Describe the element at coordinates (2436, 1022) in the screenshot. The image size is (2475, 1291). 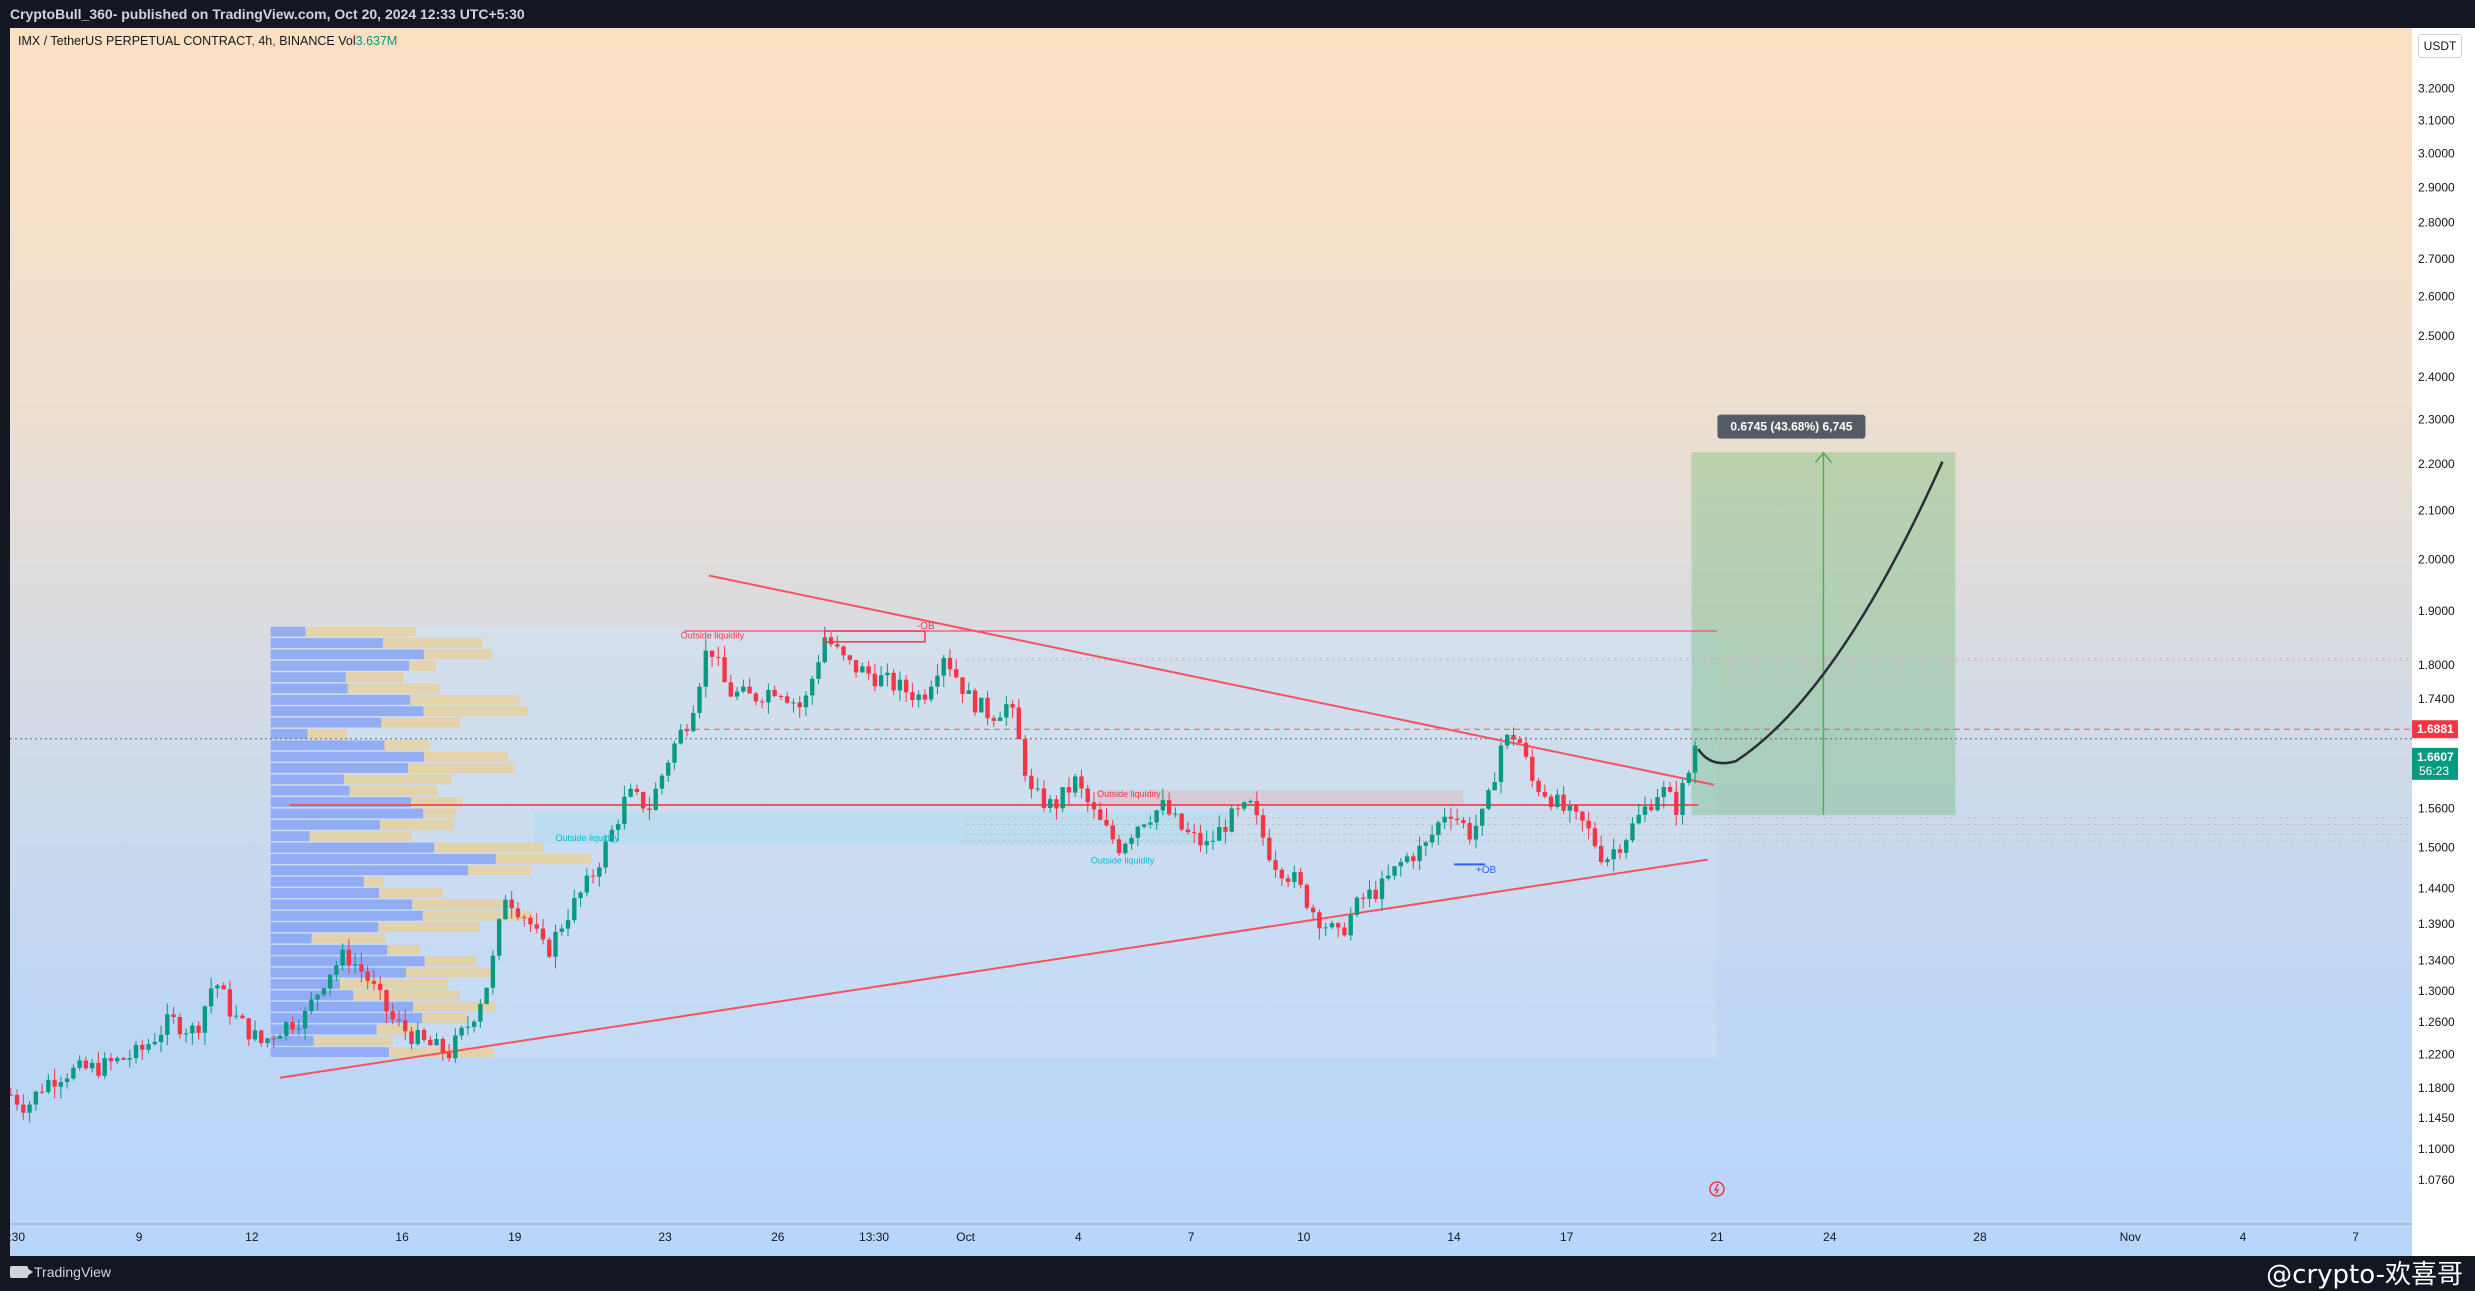
I see `price-axis-label: 1.2600` at that location.